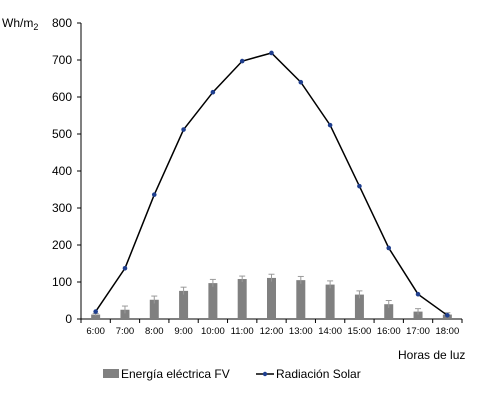 Image resolution: width=479 pixels, height=403 pixels. I want to click on bars, so click(271, 298).